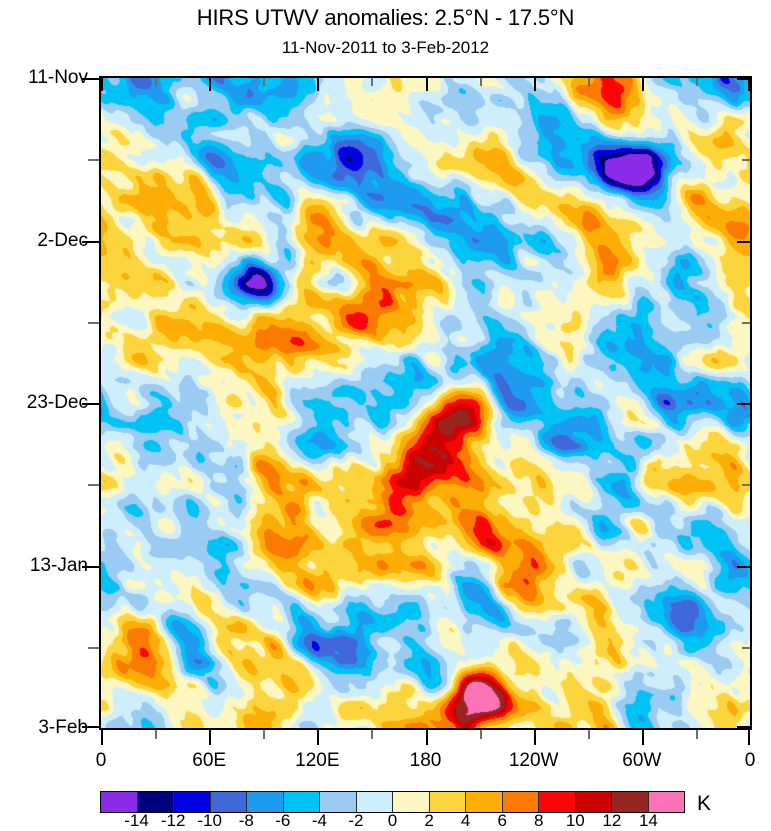 The width and height of the screenshot is (771, 831). I want to click on colorbar-tick-label-14: 14, so click(648, 820).